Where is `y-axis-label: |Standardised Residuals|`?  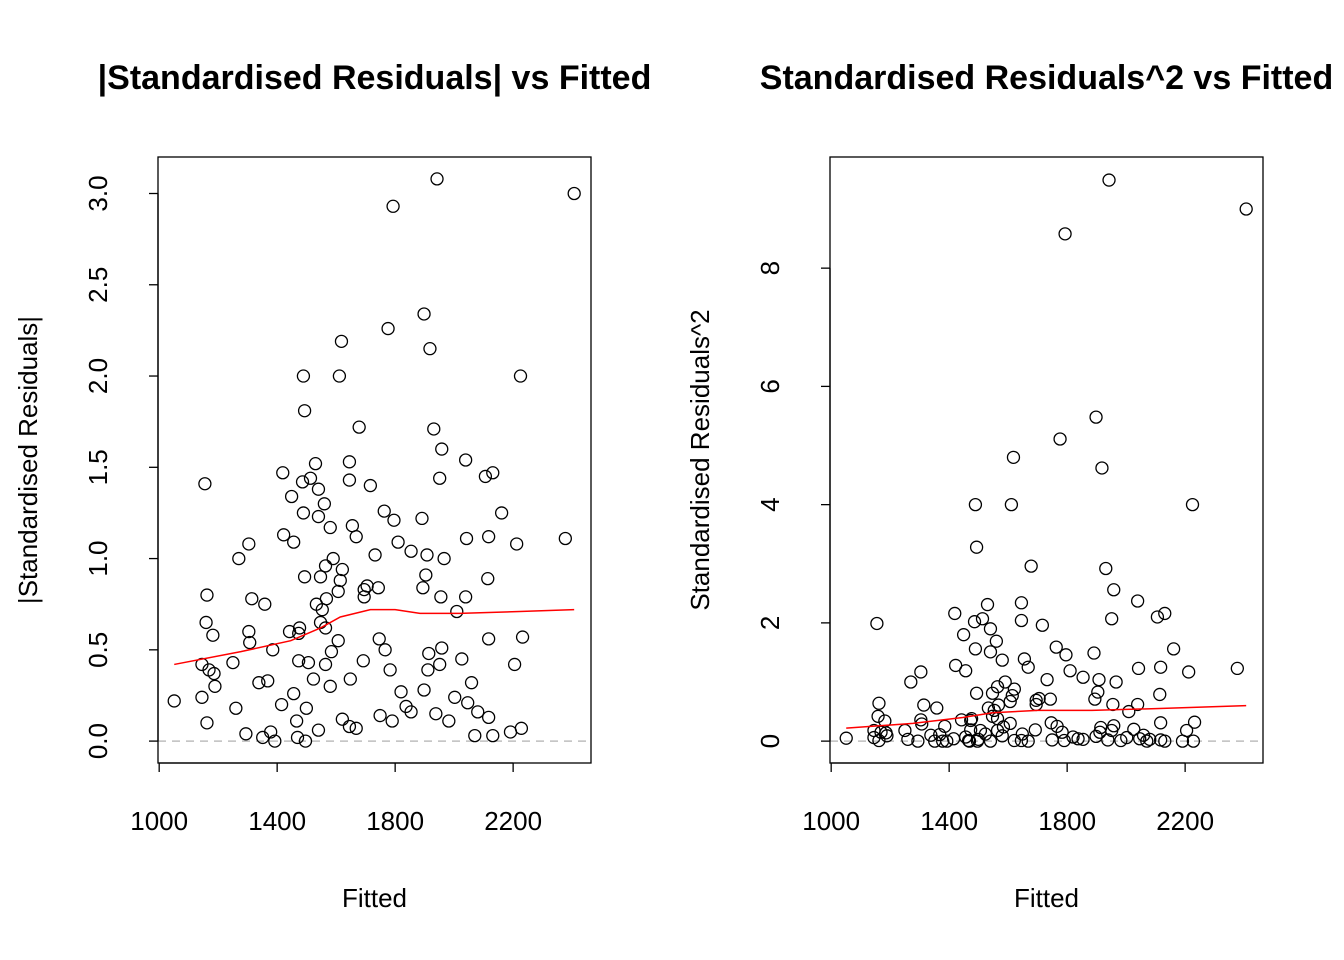
y-axis-label: |Standardised Residuals| is located at coordinates (28, 460).